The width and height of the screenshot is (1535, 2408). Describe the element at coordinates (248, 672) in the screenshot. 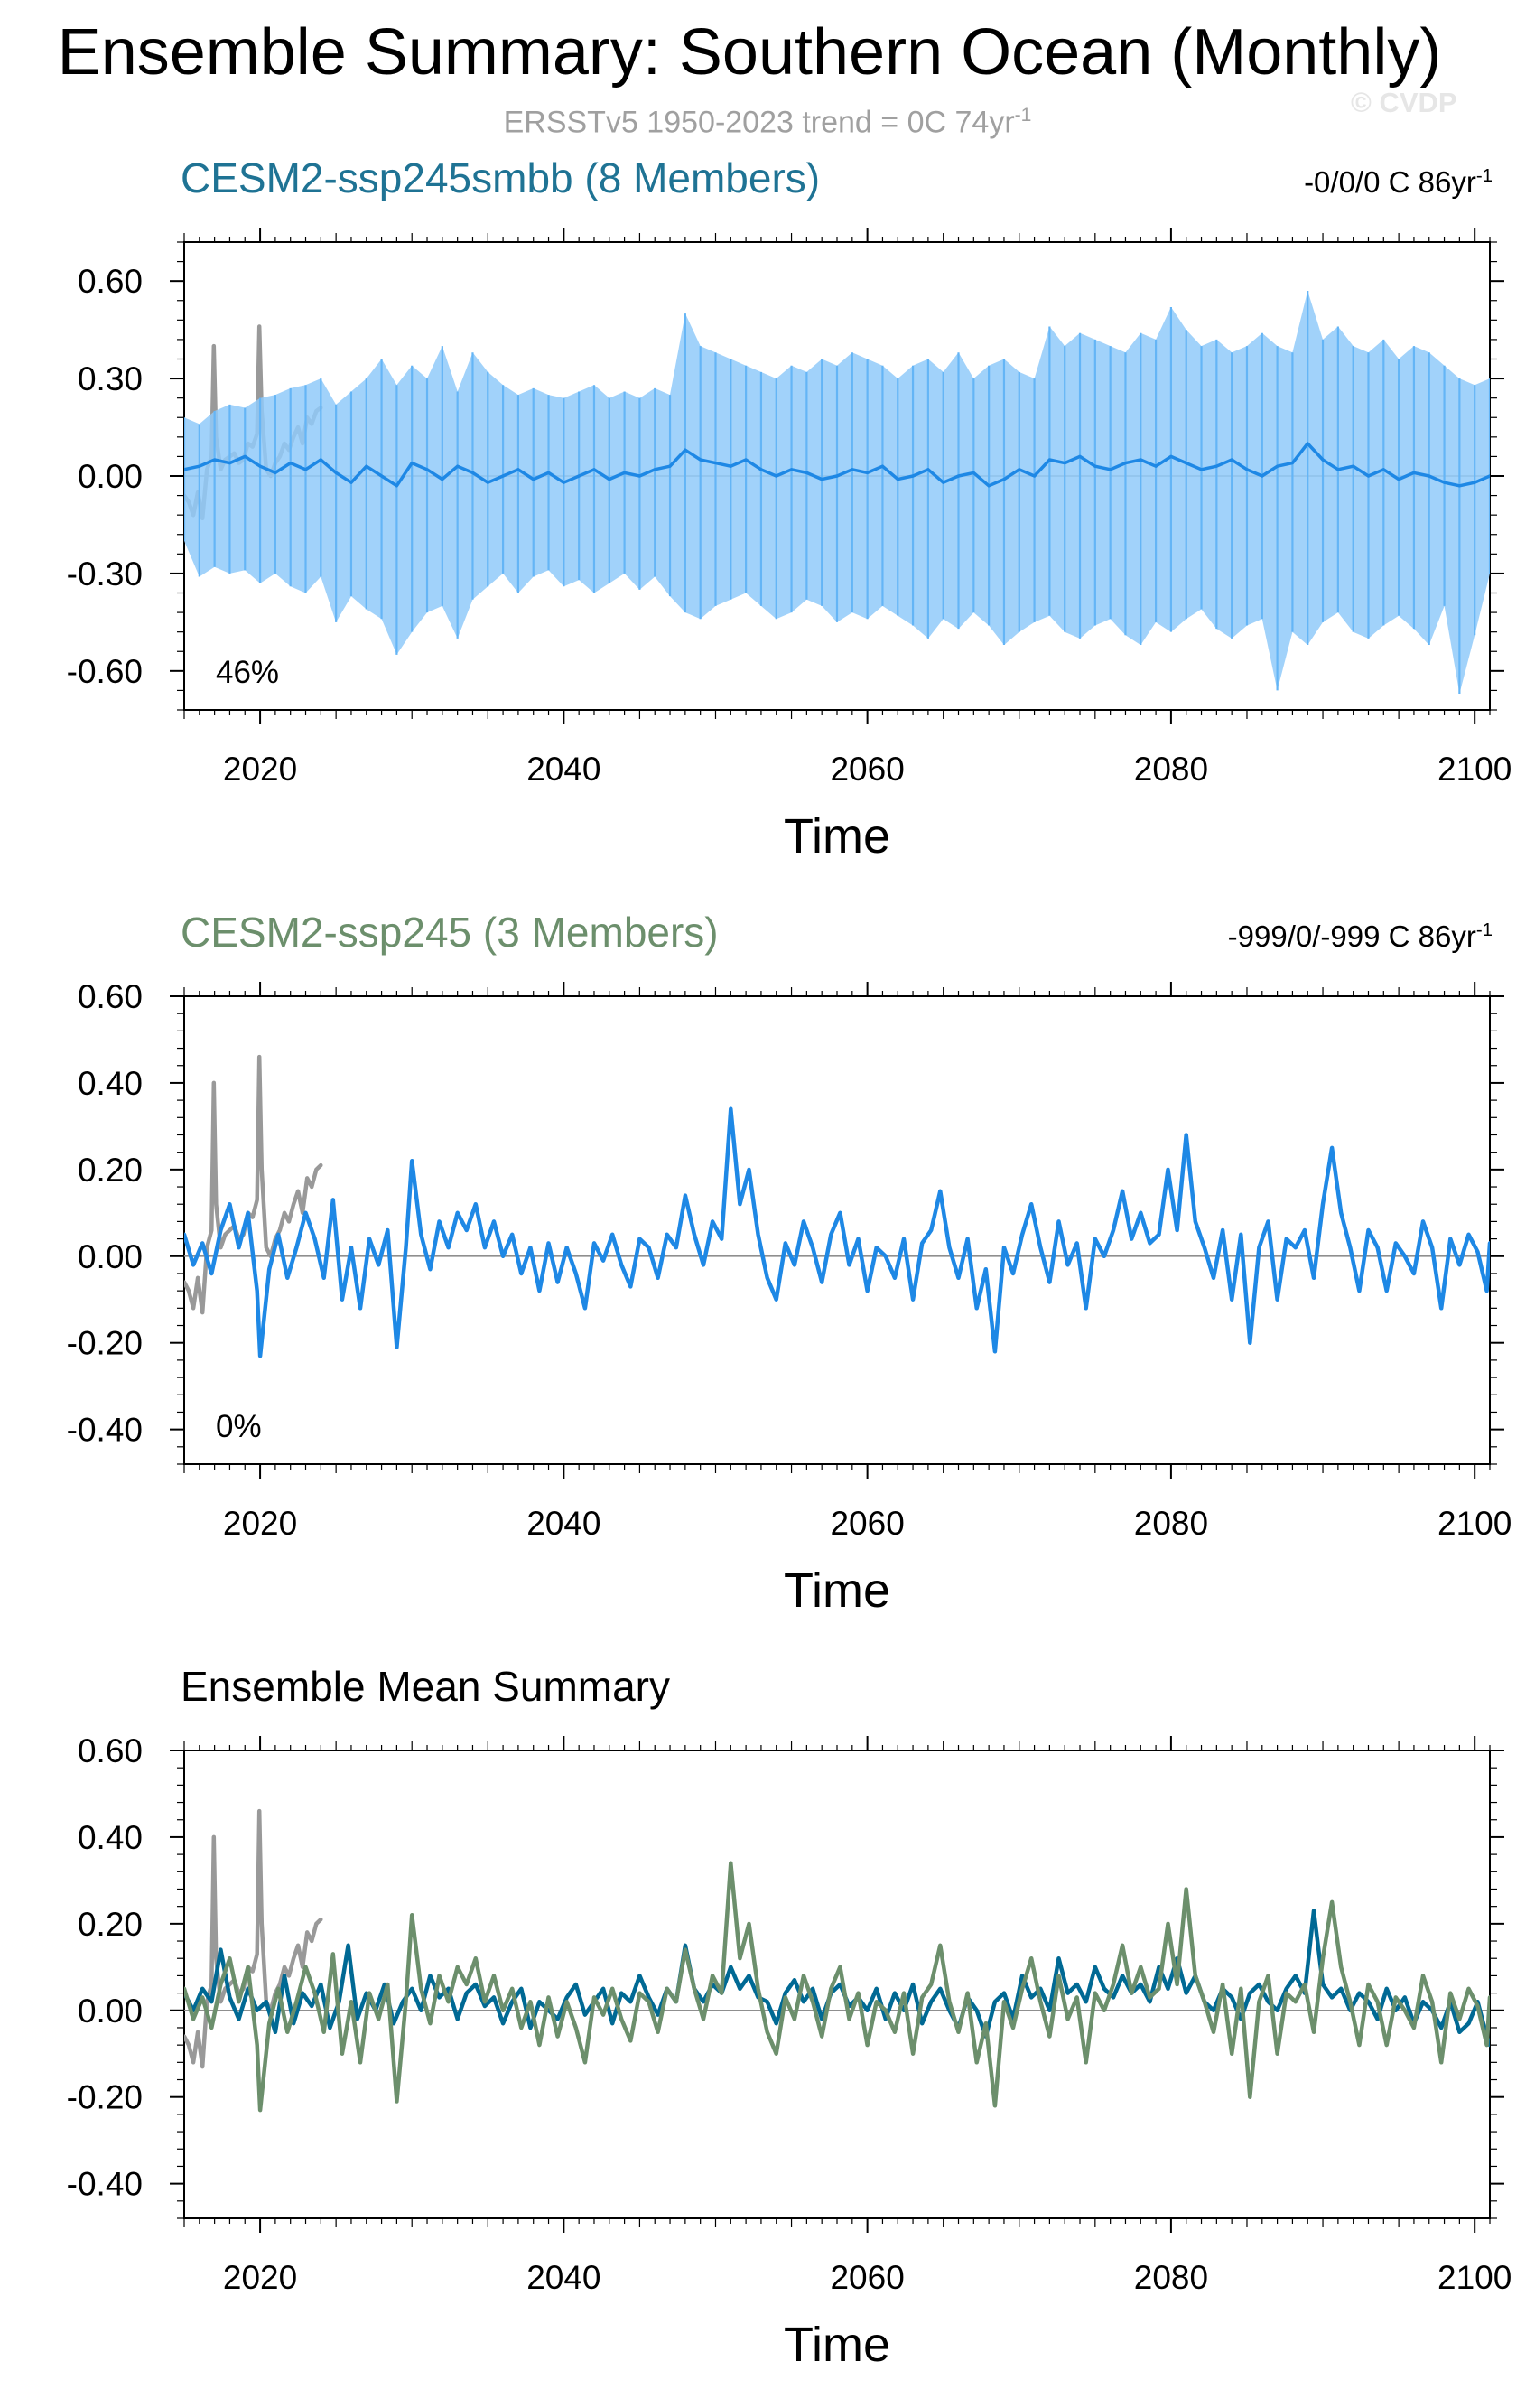

I see `percent-annotation: 46%` at that location.